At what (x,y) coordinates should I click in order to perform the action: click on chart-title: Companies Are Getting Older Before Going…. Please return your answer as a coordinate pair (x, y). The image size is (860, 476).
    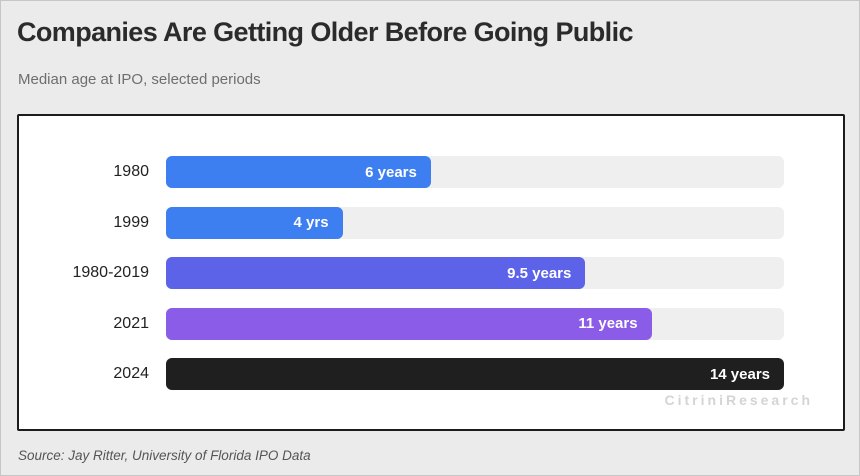
    Looking at the image, I should click on (325, 32).